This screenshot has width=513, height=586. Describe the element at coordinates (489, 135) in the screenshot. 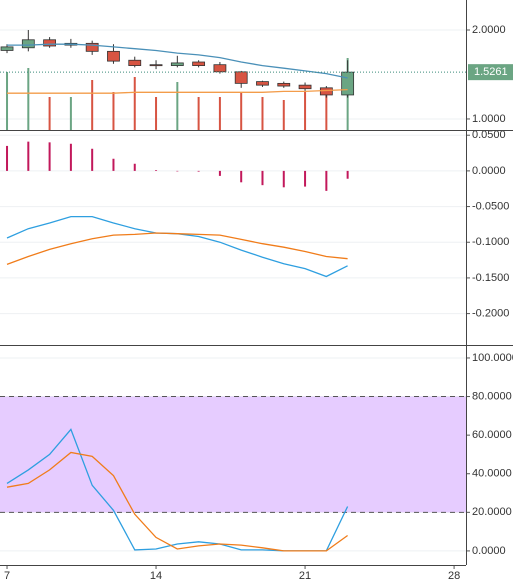

I see `y-tick-label: 0.0500` at that location.